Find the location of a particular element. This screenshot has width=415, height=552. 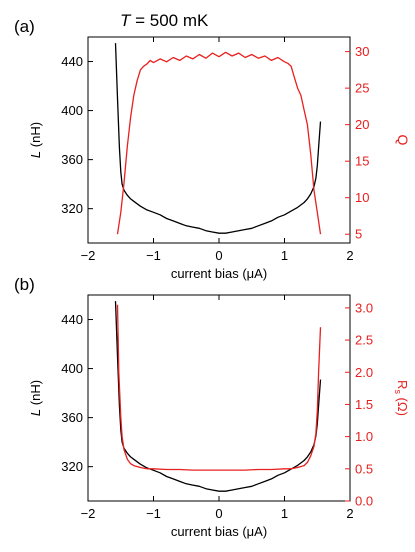

y-ticks-right-b: 0.0 0.5 1.0 1.5 2.0 2.5 3.0 is located at coordinates (359, 404).